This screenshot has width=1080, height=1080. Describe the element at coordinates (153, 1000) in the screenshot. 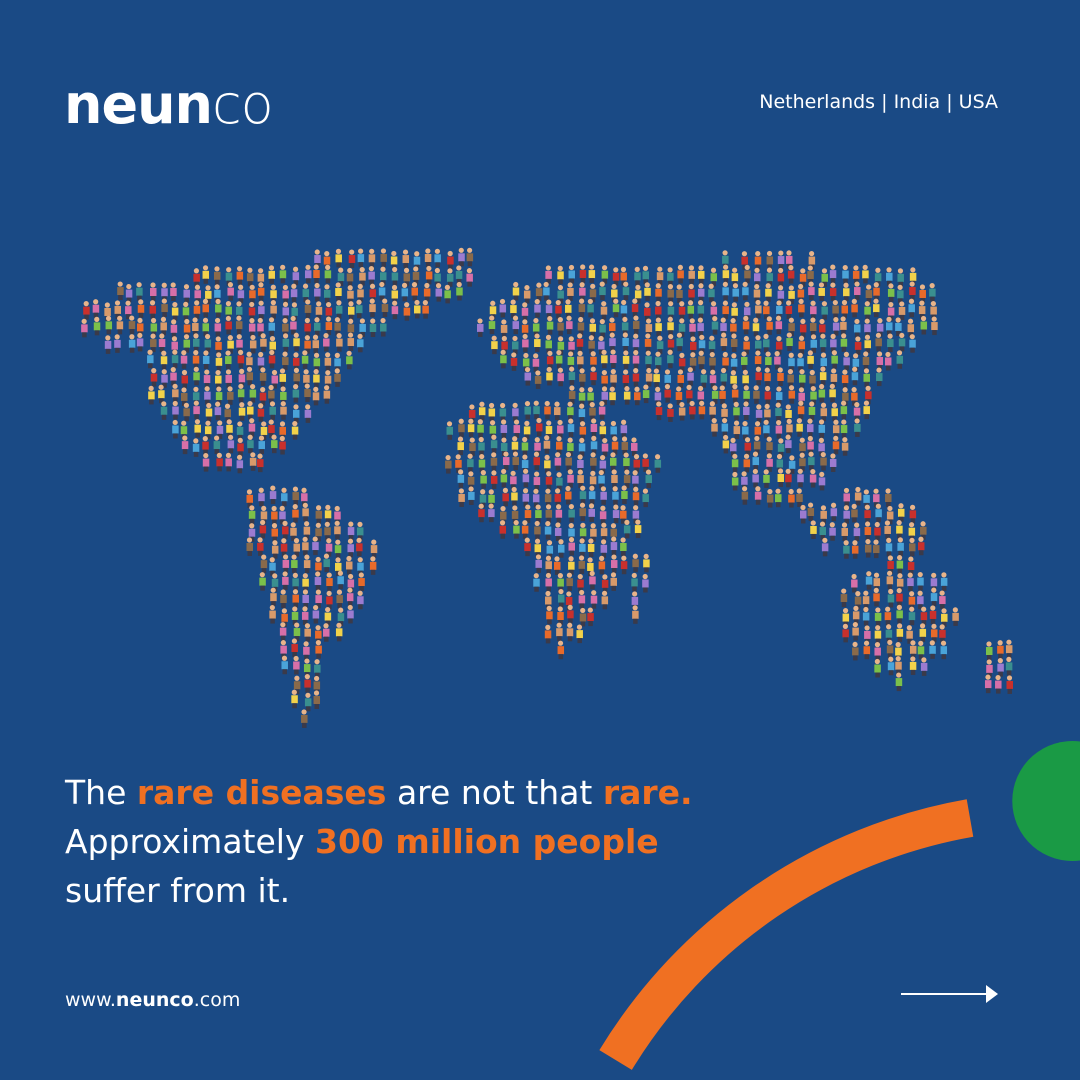

I see `website-link: www.neunco.com` at that location.